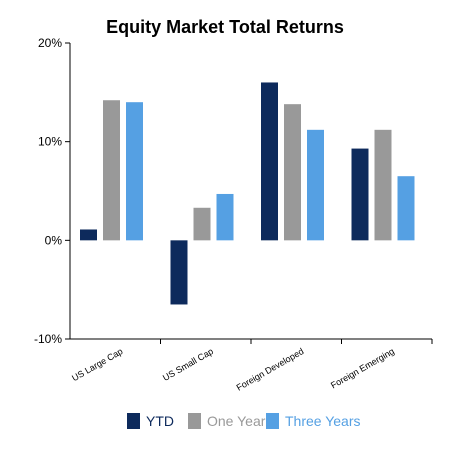 The height and width of the screenshot is (450, 450). What do you see at coordinates (50, 43) in the screenshot?
I see `y-tick-label: 20%` at bounding box center [50, 43].